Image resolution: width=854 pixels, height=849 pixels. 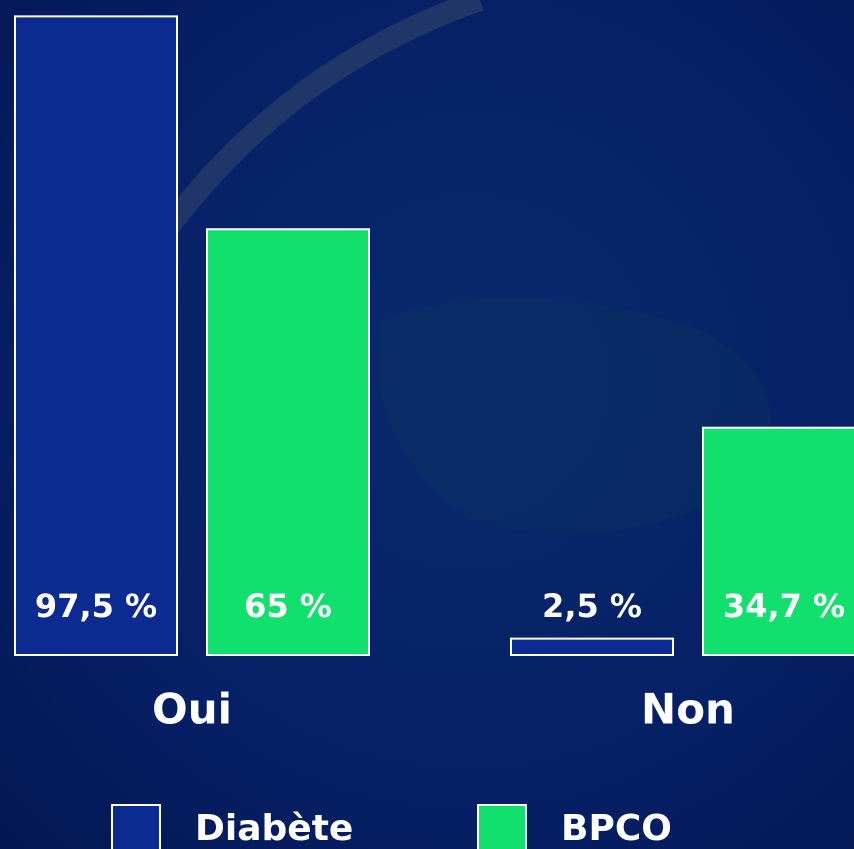 What do you see at coordinates (288, 606) in the screenshot?
I see `value-label: 65 %` at bounding box center [288, 606].